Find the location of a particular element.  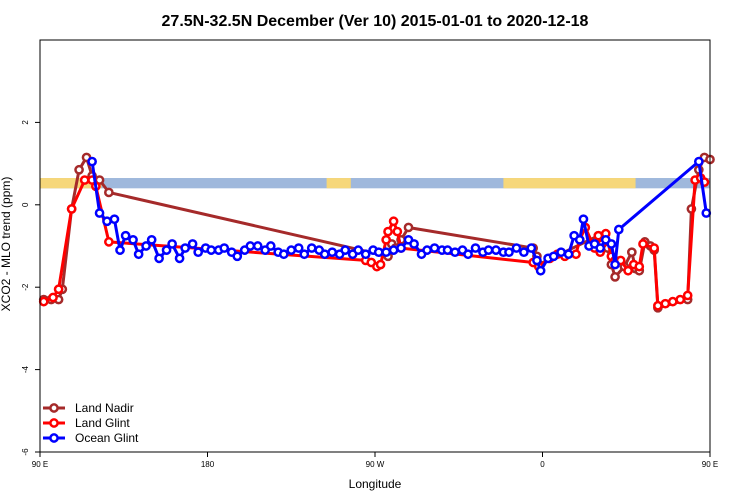

legend-label: Land Glint is located at coordinates (102, 423).